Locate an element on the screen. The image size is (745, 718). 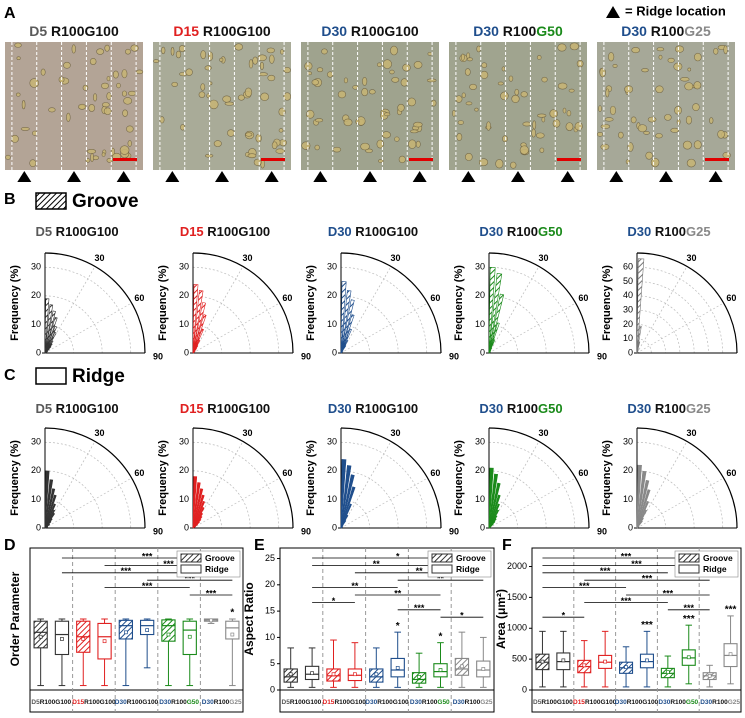
groove-swatch is located at coordinates (51, 201).